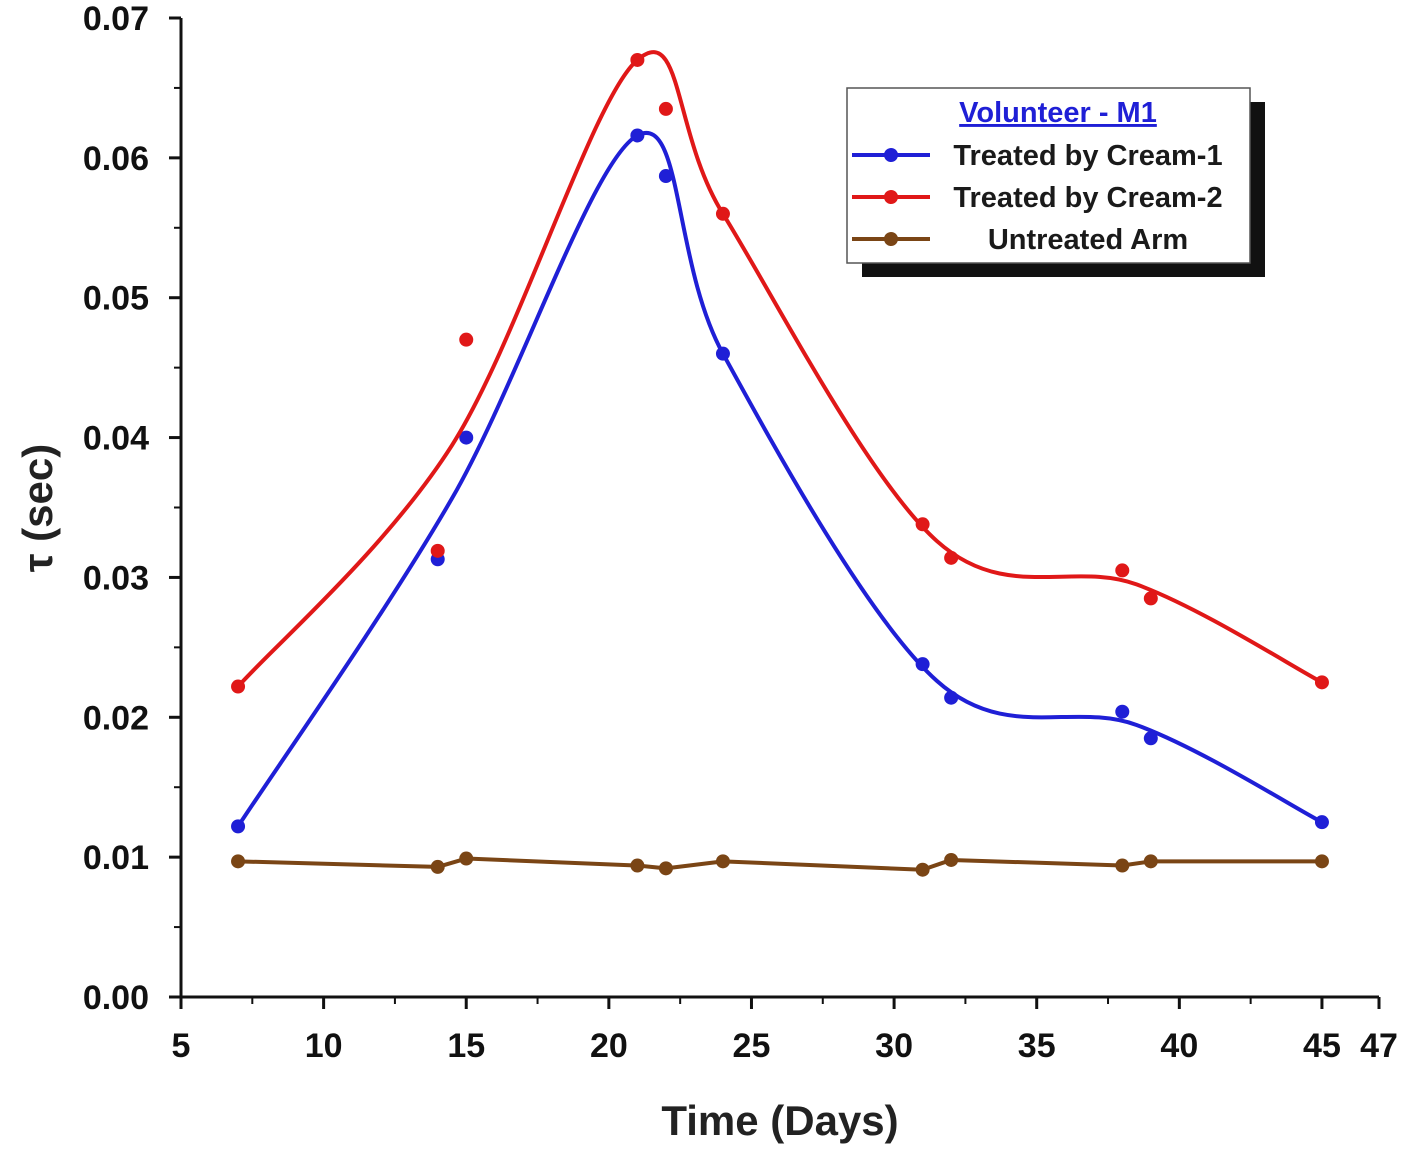 This screenshot has height=1157, width=1402. I want to click on series-line, so click(779, 864).